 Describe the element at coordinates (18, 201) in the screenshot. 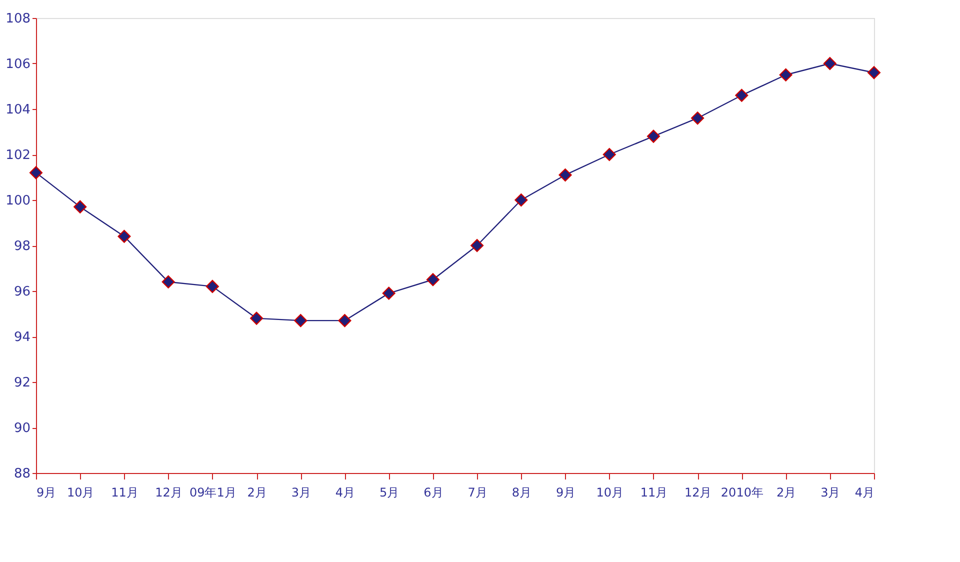

I see `y-tick-label: 100` at that location.